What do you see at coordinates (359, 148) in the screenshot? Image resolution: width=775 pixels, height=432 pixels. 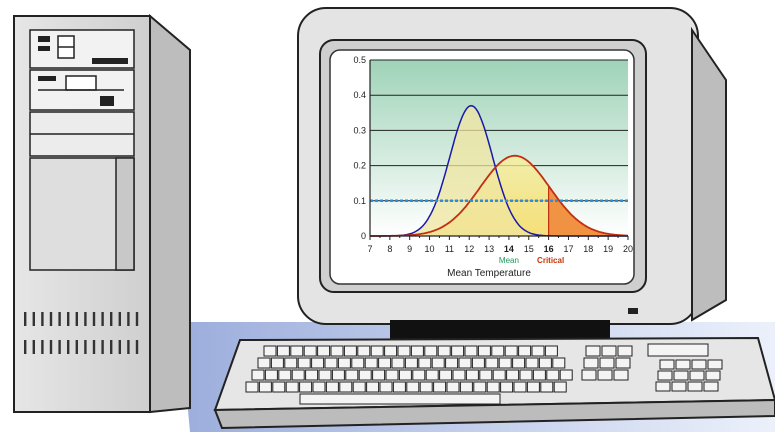 I see `y-tick-labels: 0 0.1 0.2 0.3 0.4 0.5` at bounding box center [359, 148].